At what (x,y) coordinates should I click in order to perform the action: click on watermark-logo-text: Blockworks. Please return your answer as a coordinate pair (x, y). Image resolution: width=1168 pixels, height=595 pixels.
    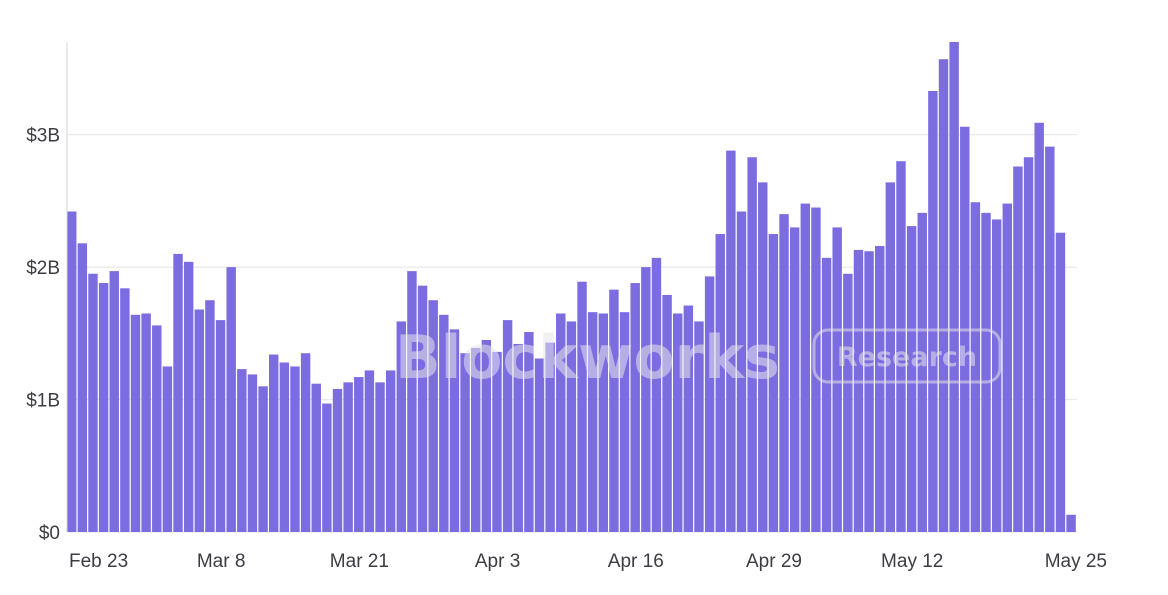
    Looking at the image, I should click on (587, 358).